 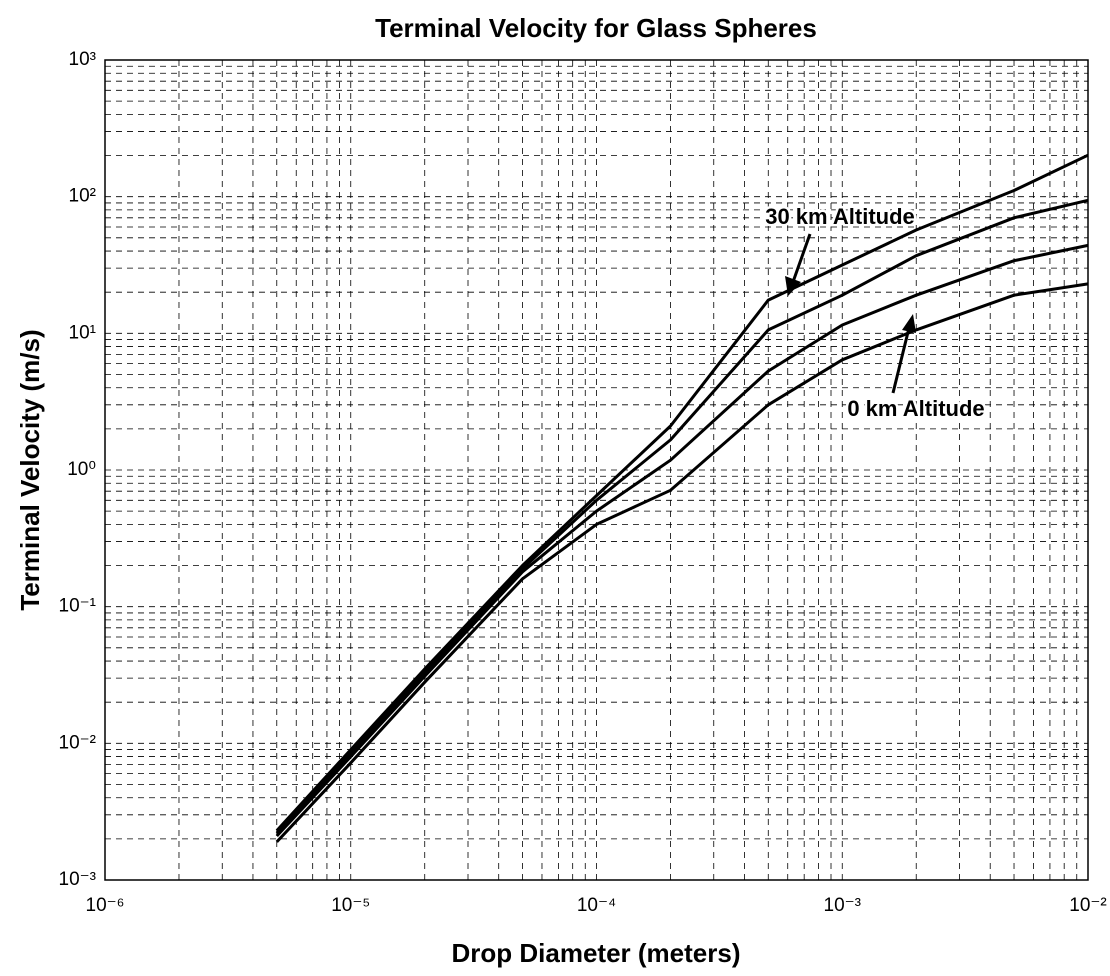 What do you see at coordinates (596, 28) in the screenshot?
I see `chart-title: Terminal Velocity for Glass Spheres` at bounding box center [596, 28].